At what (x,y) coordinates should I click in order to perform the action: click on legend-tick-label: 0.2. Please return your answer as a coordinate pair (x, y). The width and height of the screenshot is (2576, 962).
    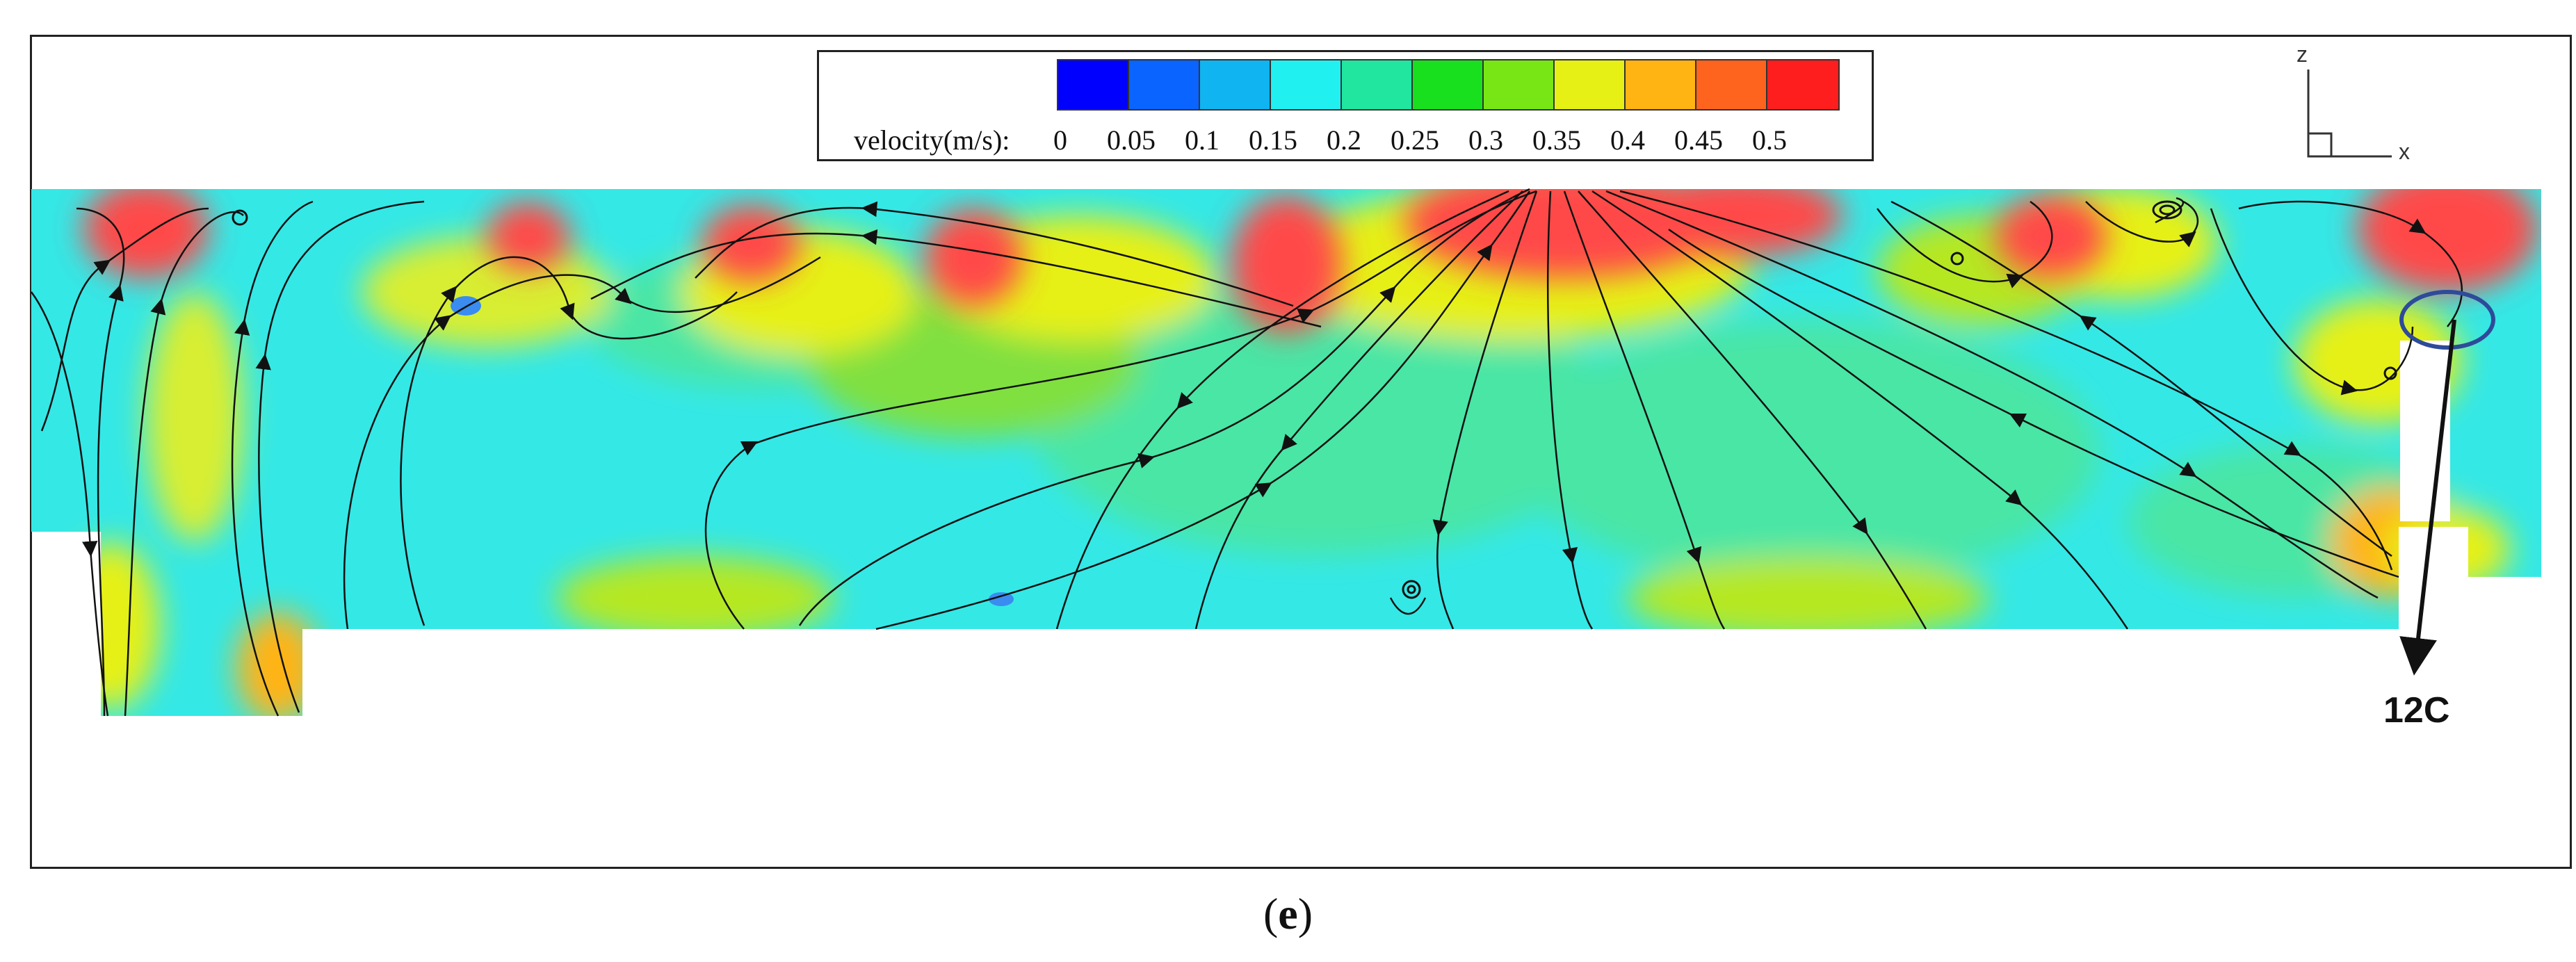
    Looking at the image, I should click on (1344, 140).